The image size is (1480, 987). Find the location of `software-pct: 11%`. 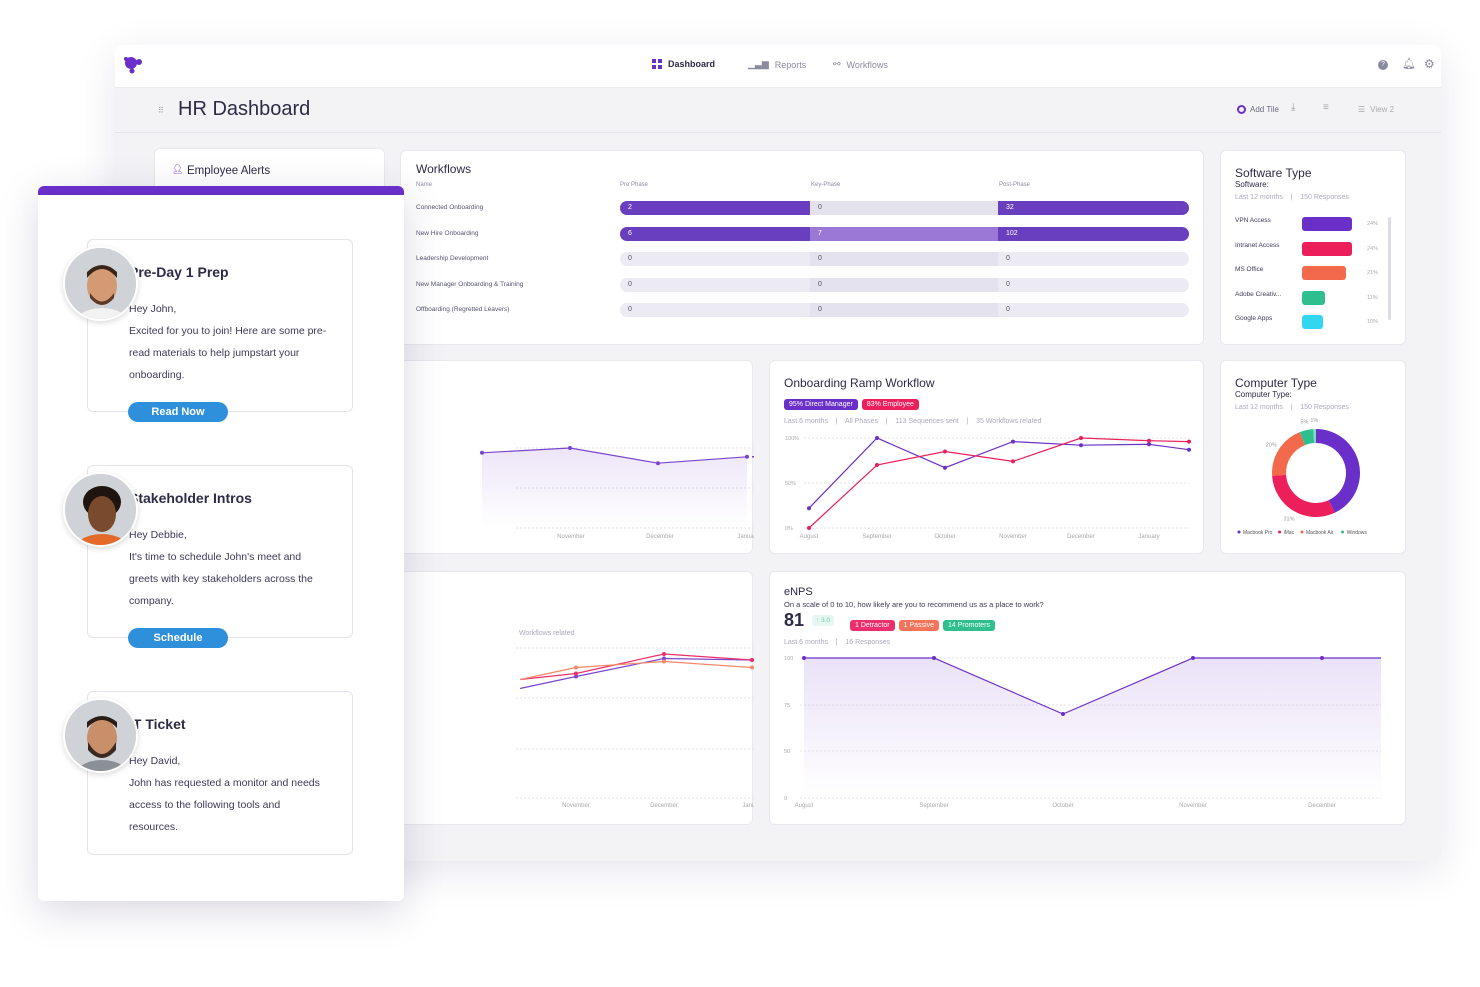

software-pct: 11% is located at coordinates (1372, 297).